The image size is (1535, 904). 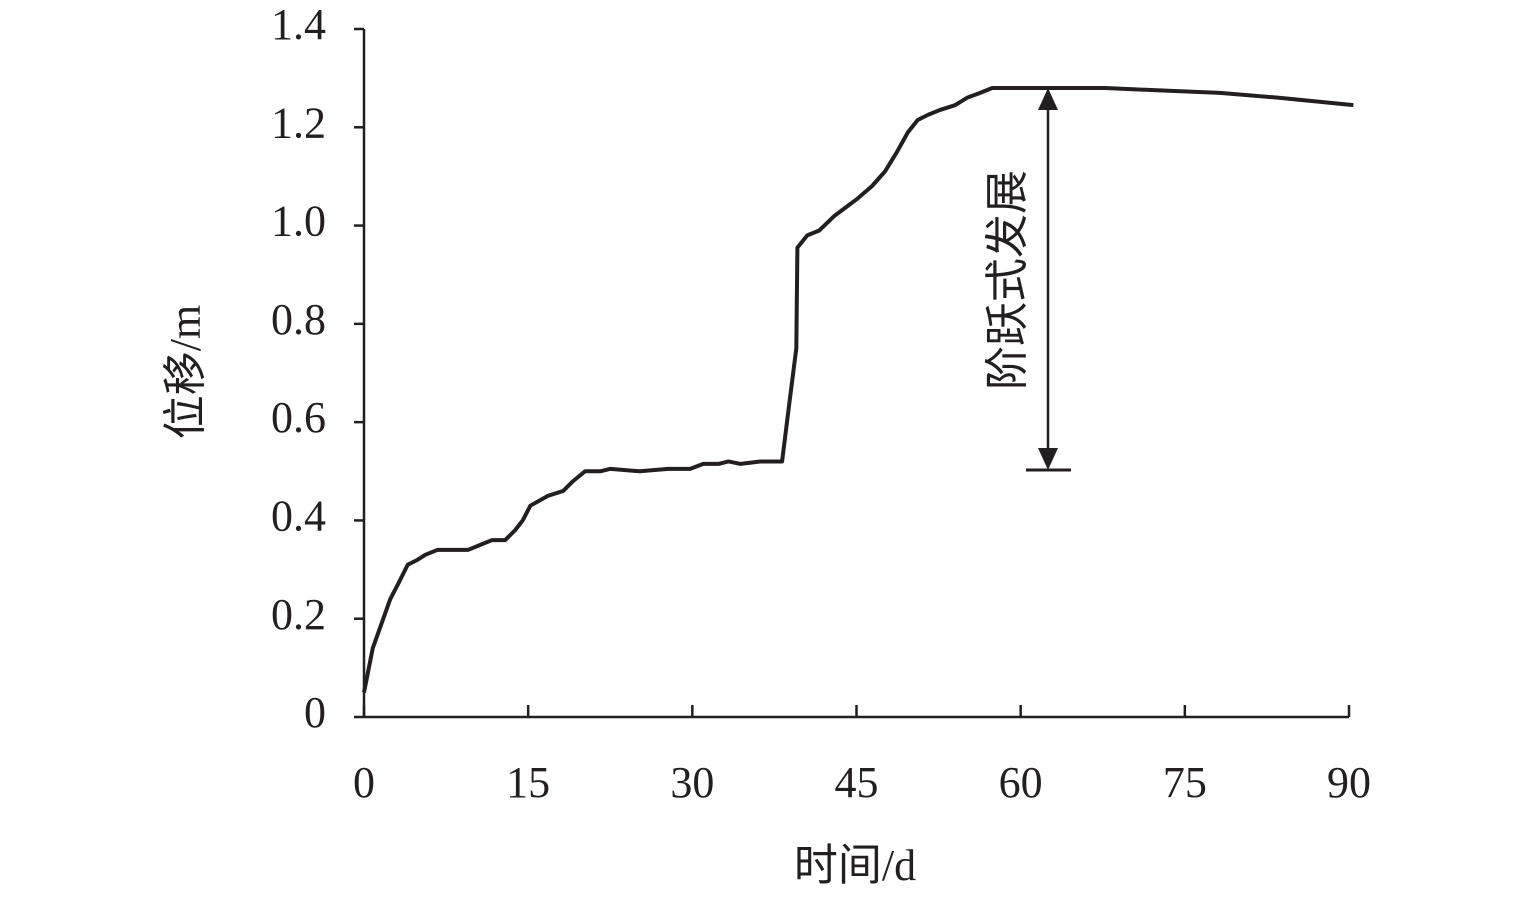 I want to click on x-tick-label: 90, so click(x=1349, y=782).